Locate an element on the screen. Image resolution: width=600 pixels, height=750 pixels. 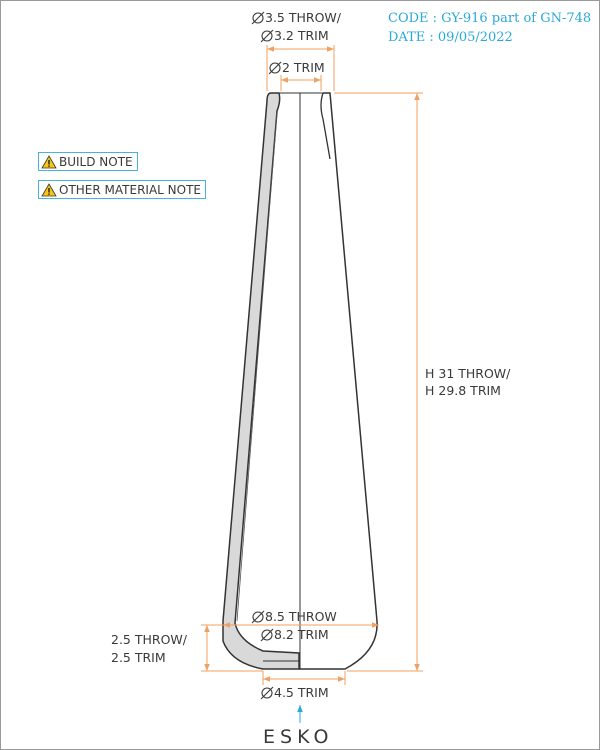
bottle-left-wall is located at coordinates (261, 381).